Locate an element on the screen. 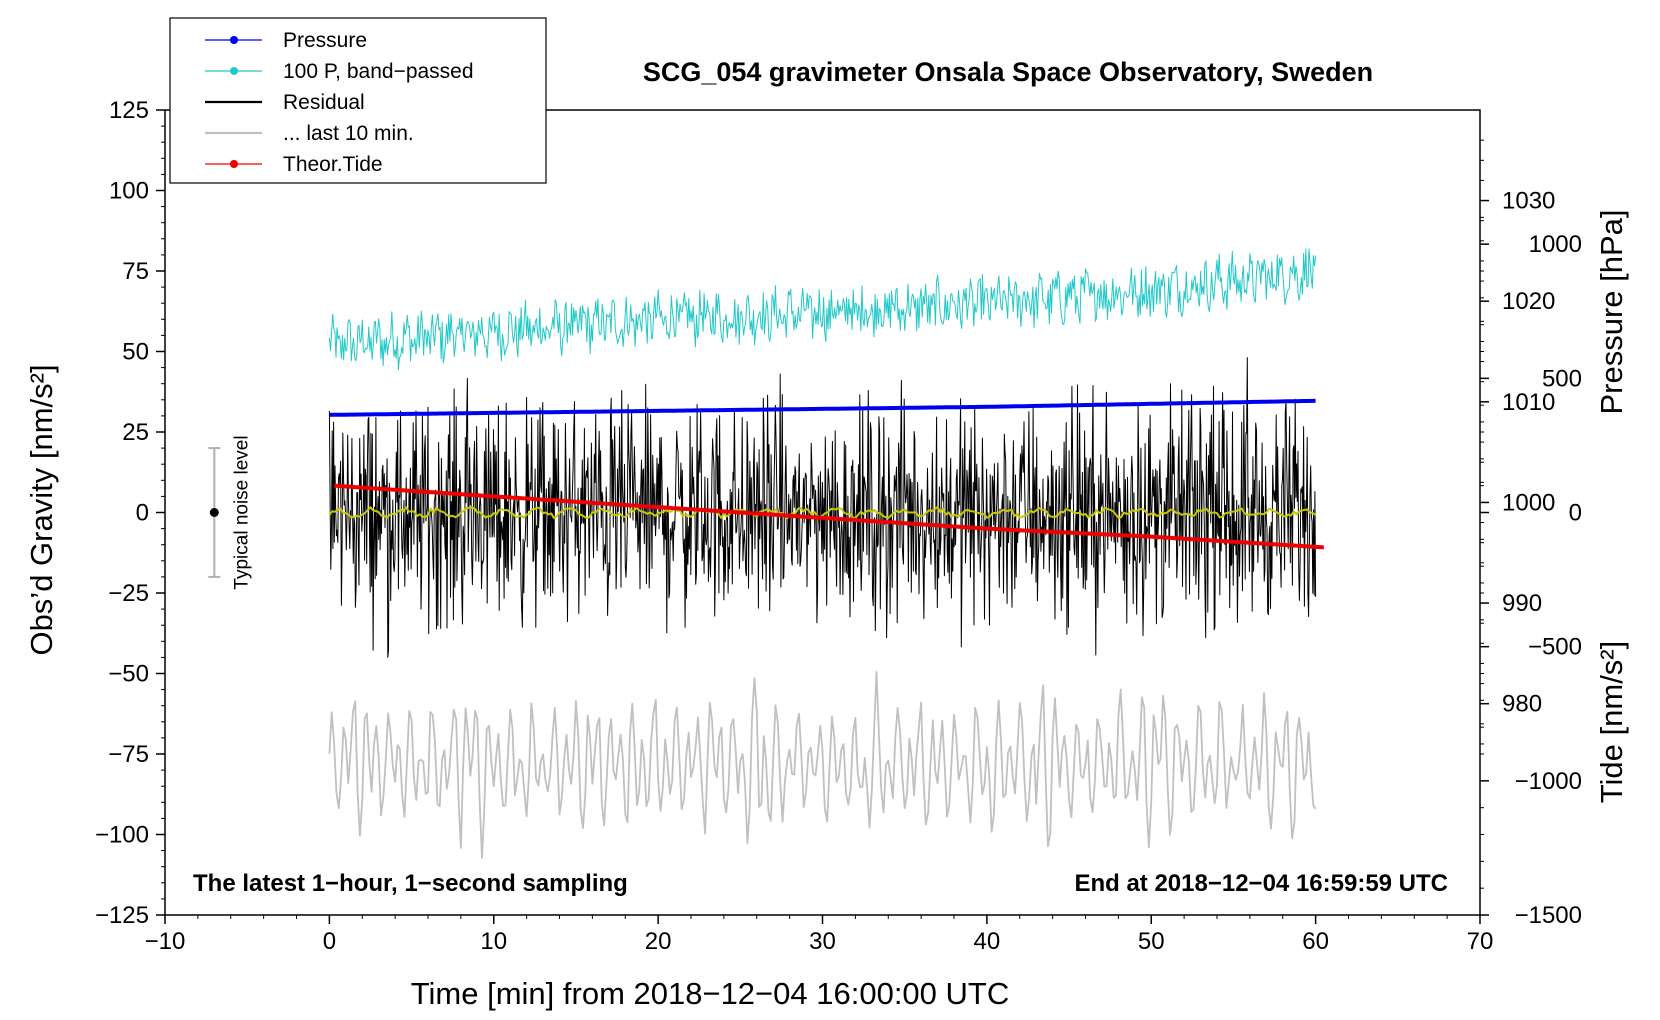 This screenshot has height=1020, width=1660. x-tick-label: 40 is located at coordinates (987, 941).